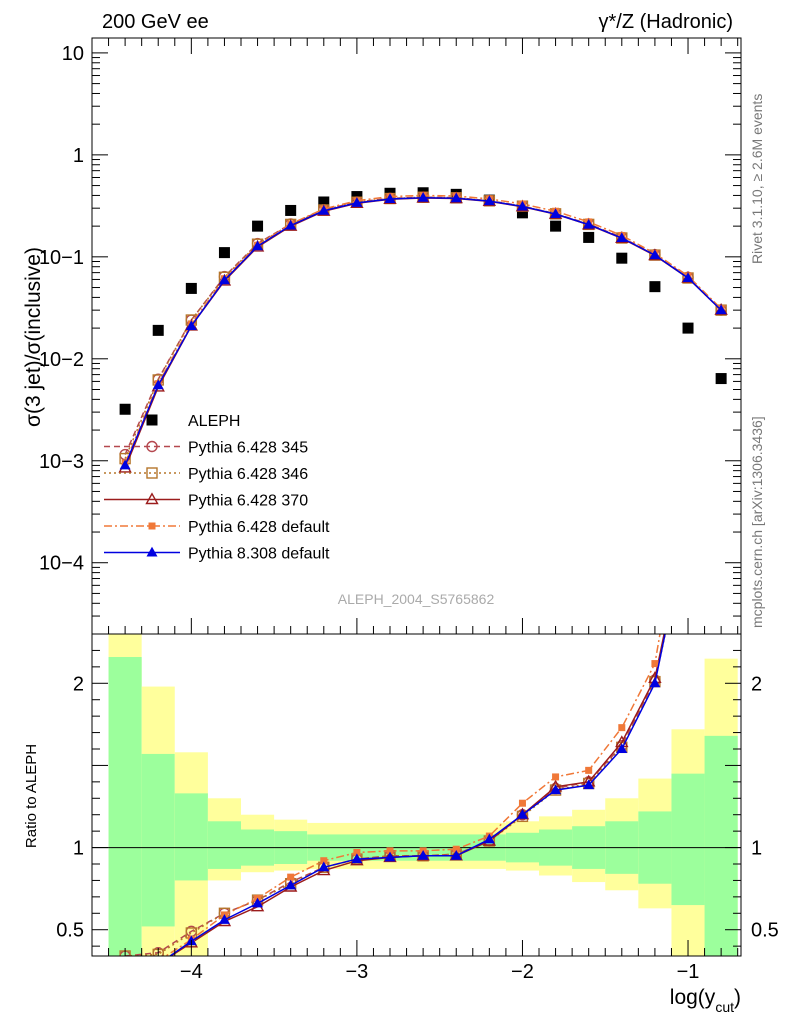  Describe the element at coordinates (31, 796) in the screenshot. I see `bottom-y-axis-label: Ratio to ALEPH` at that location.